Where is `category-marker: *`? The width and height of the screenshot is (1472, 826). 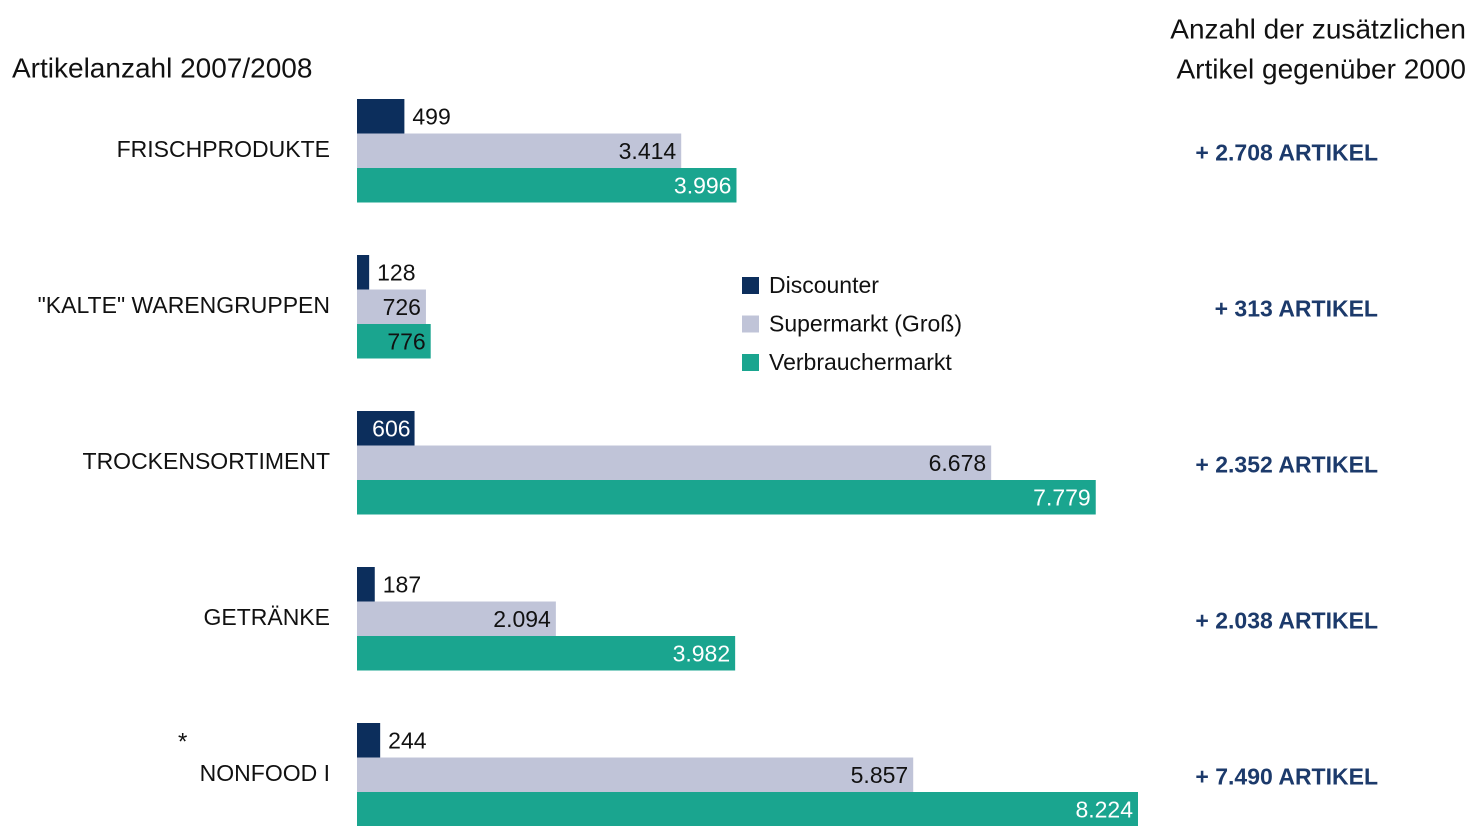 category-marker: * is located at coordinates (182, 741).